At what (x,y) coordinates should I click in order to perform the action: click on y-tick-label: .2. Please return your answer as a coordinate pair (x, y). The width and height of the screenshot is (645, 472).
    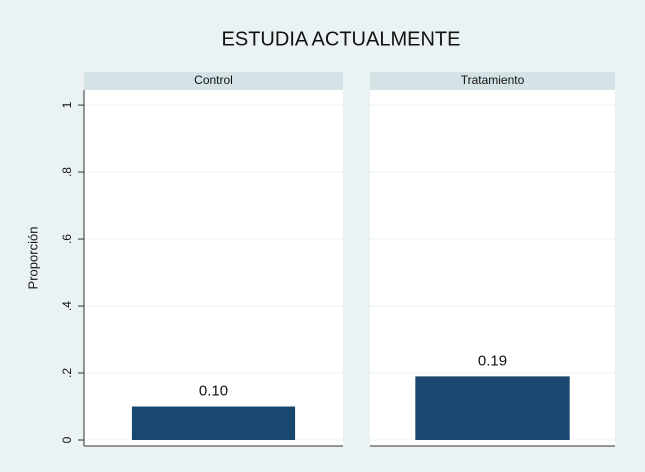
    Looking at the image, I should click on (67, 373).